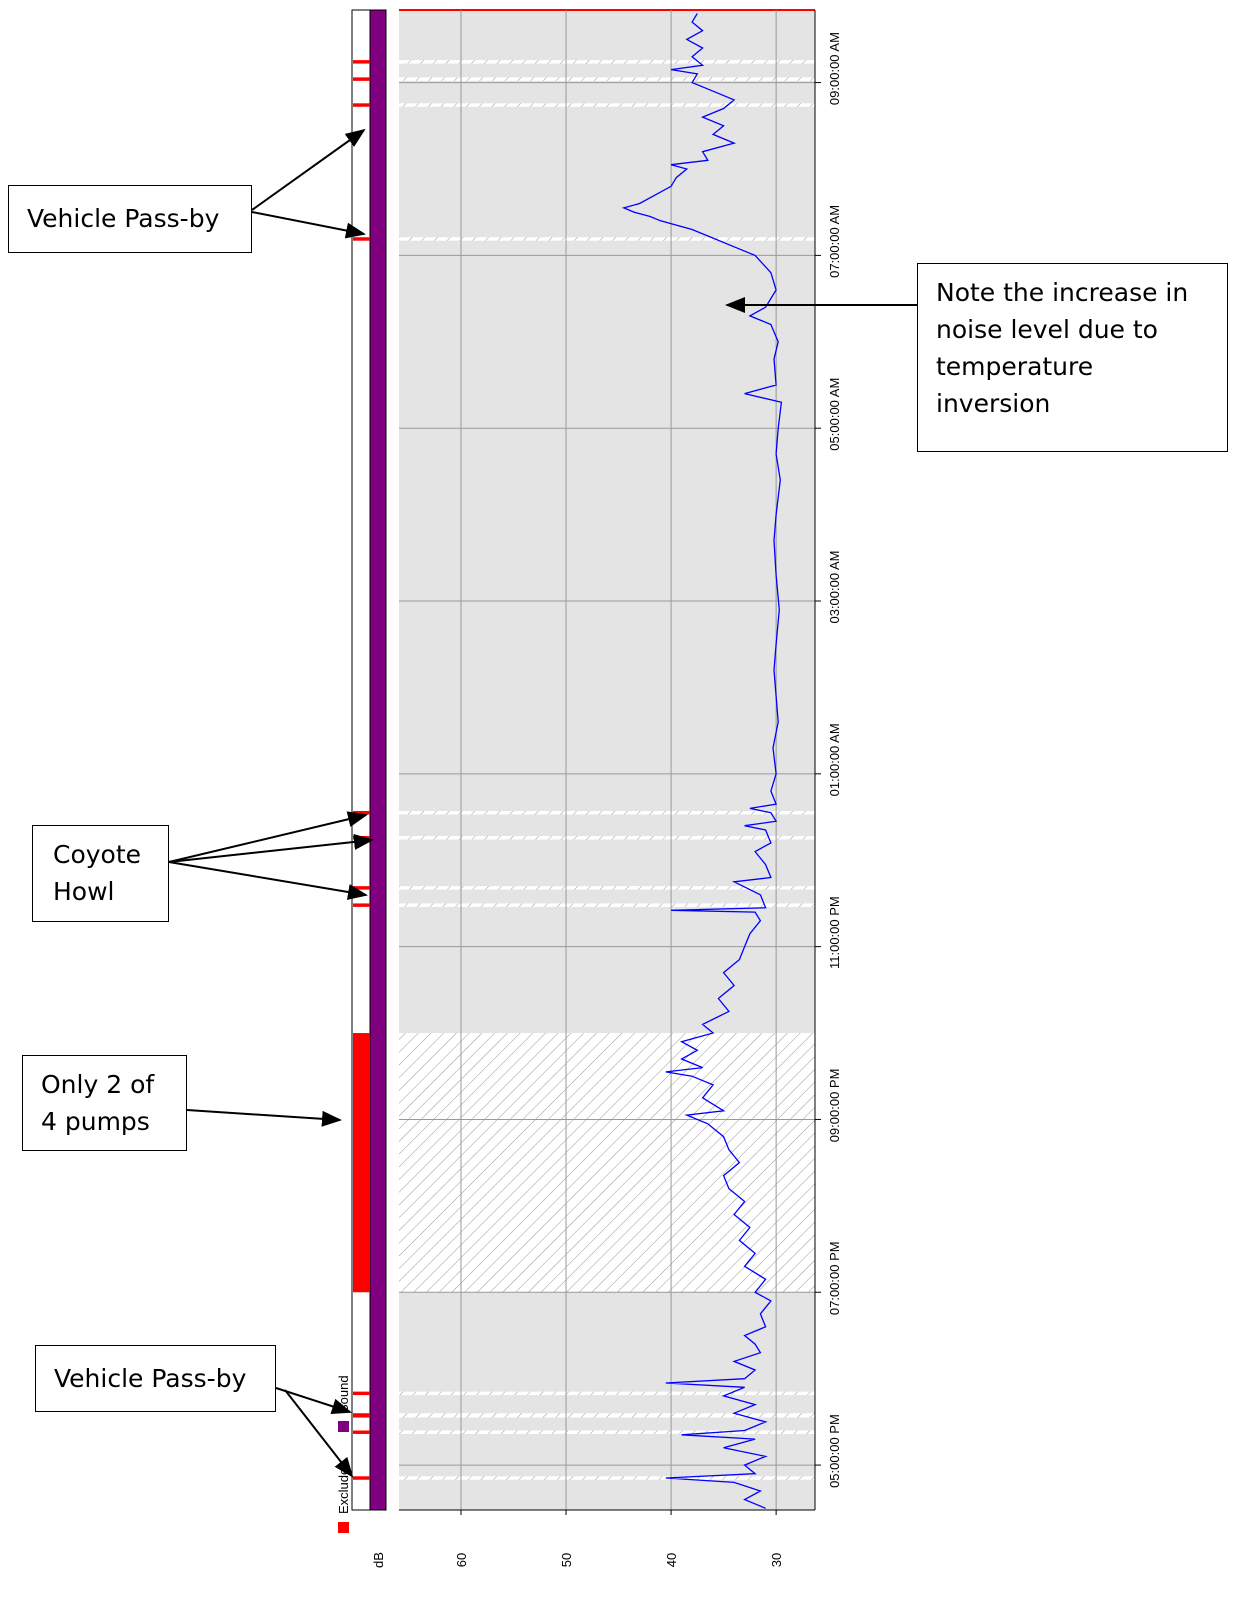  I want to click on annotation: Coyote Howl, so click(100, 873).